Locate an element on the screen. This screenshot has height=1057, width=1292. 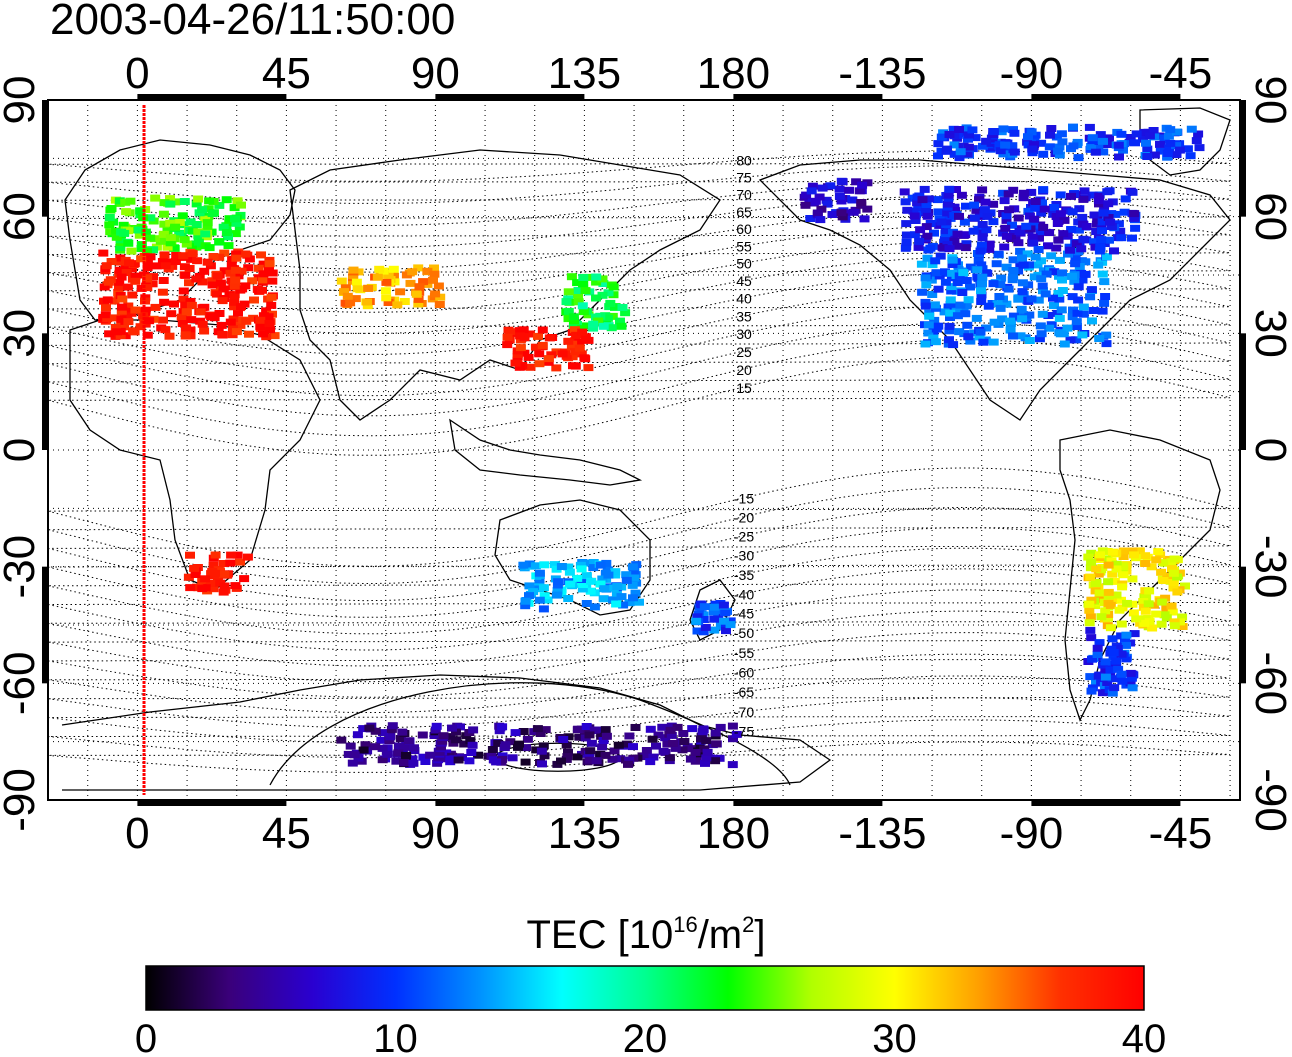
right-latitude-labels: 90 60 30 0 -30 -60 -90 is located at coordinates (1269, 454).